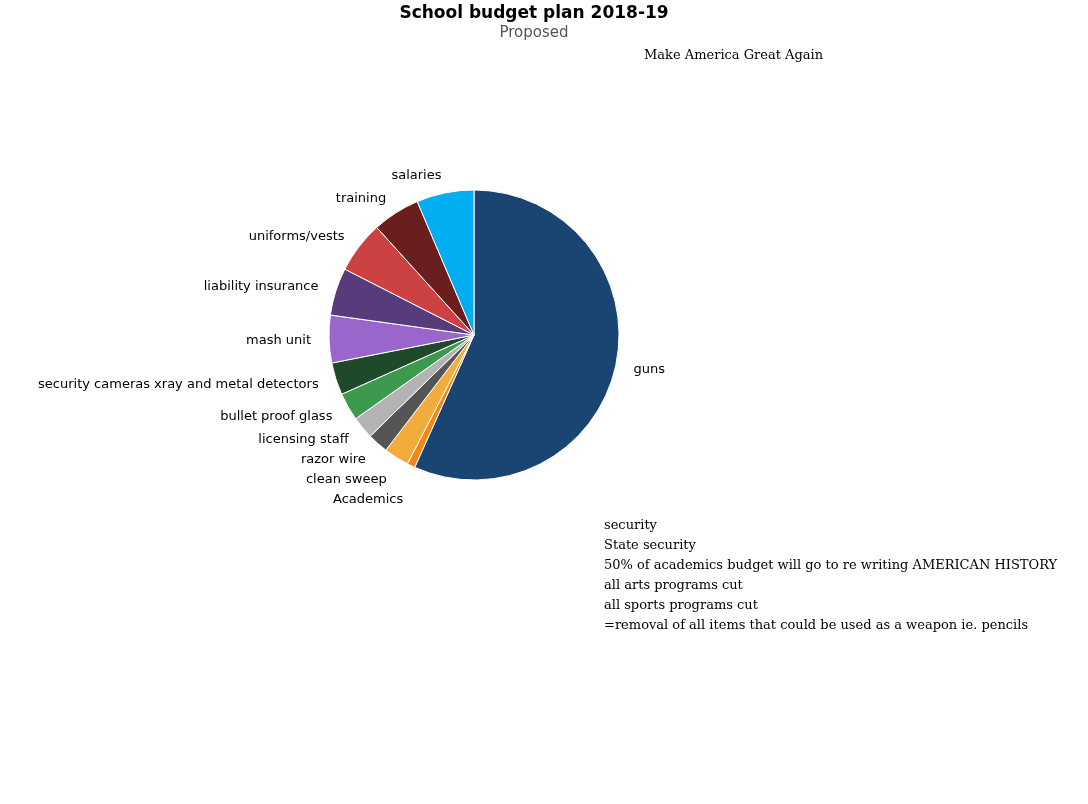  What do you see at coordinates (304, 439) in the screenshot?
I see `slice-label: licensing staff` at bounding box center [304, 439].